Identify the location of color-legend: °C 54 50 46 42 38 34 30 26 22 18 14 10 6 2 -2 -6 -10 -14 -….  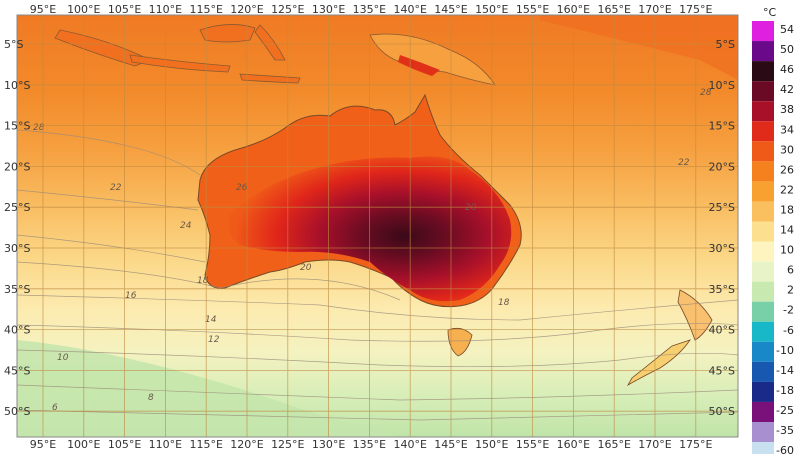
(773, 230).